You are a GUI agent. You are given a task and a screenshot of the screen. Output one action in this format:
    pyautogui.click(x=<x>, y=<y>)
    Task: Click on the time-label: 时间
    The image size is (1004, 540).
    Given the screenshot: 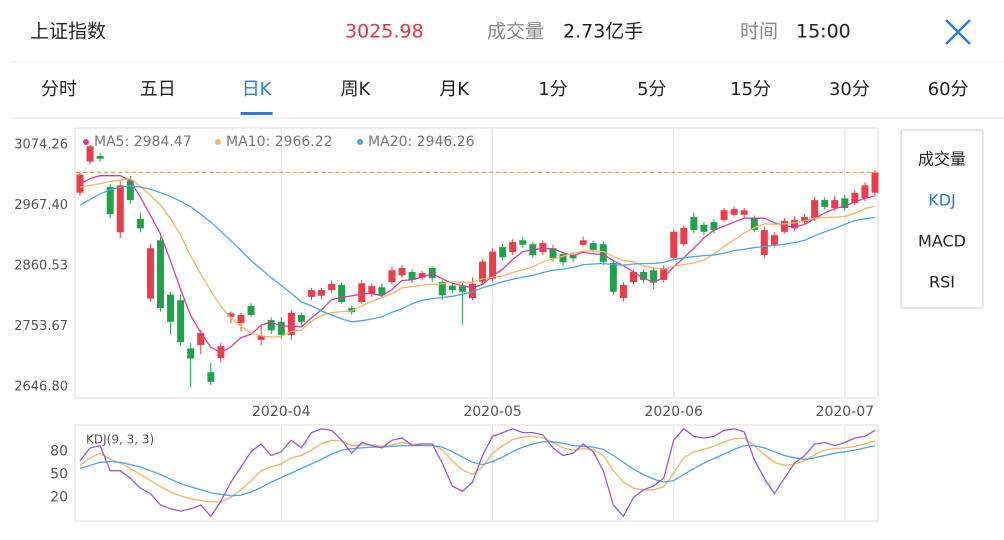 What is the action you would take?
    pyautogui.click(x=759, y=32)
    